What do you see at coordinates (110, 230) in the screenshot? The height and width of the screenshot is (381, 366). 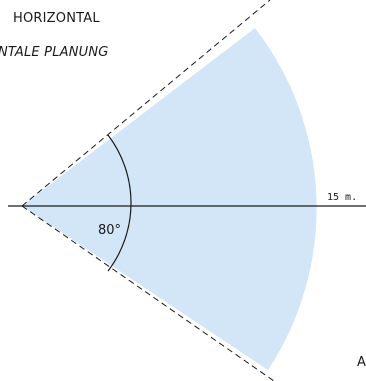 I see `angle-label: 80°` at bounding box center [110, 230].